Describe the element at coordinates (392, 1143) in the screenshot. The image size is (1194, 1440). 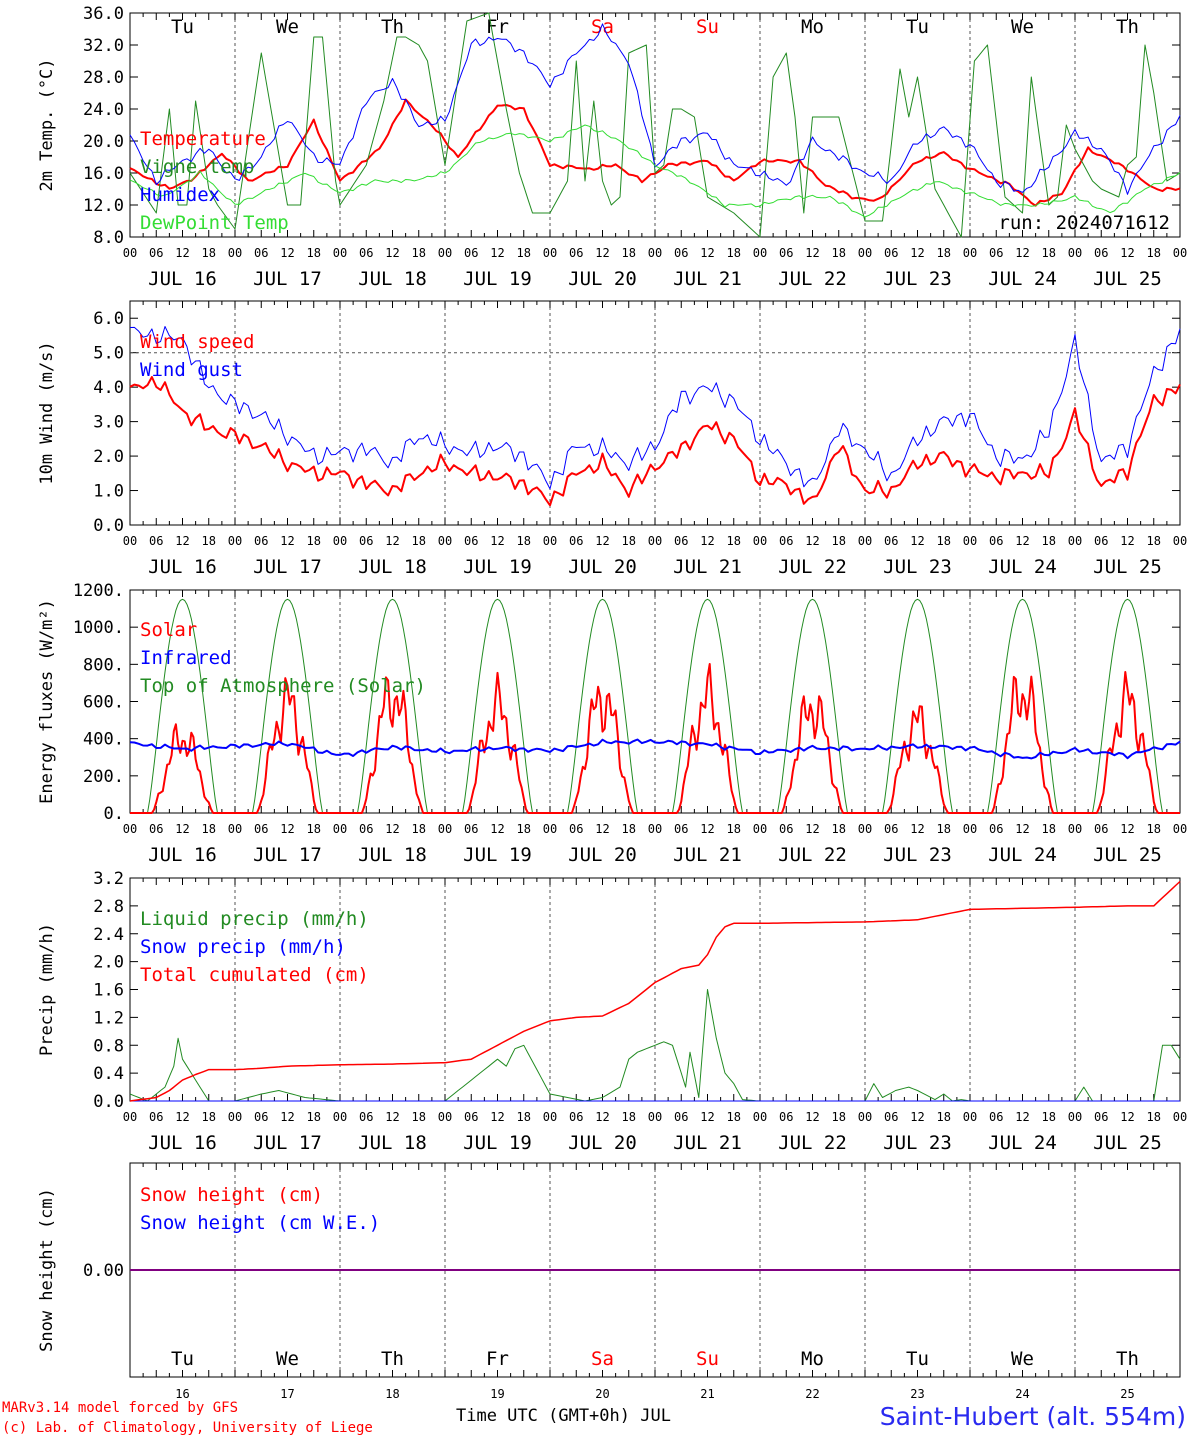
I see `day-label: JUL 18` at that location.